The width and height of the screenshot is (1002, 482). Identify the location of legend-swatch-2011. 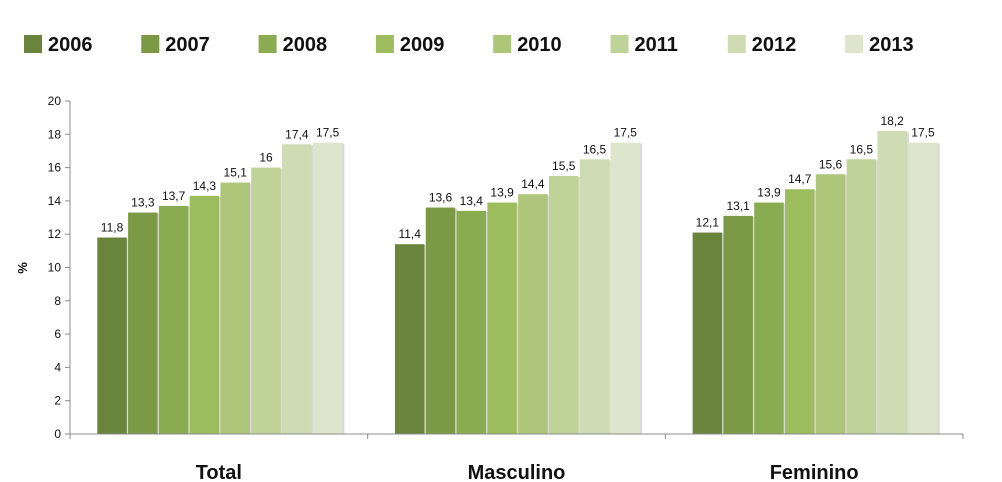
(619, 44).